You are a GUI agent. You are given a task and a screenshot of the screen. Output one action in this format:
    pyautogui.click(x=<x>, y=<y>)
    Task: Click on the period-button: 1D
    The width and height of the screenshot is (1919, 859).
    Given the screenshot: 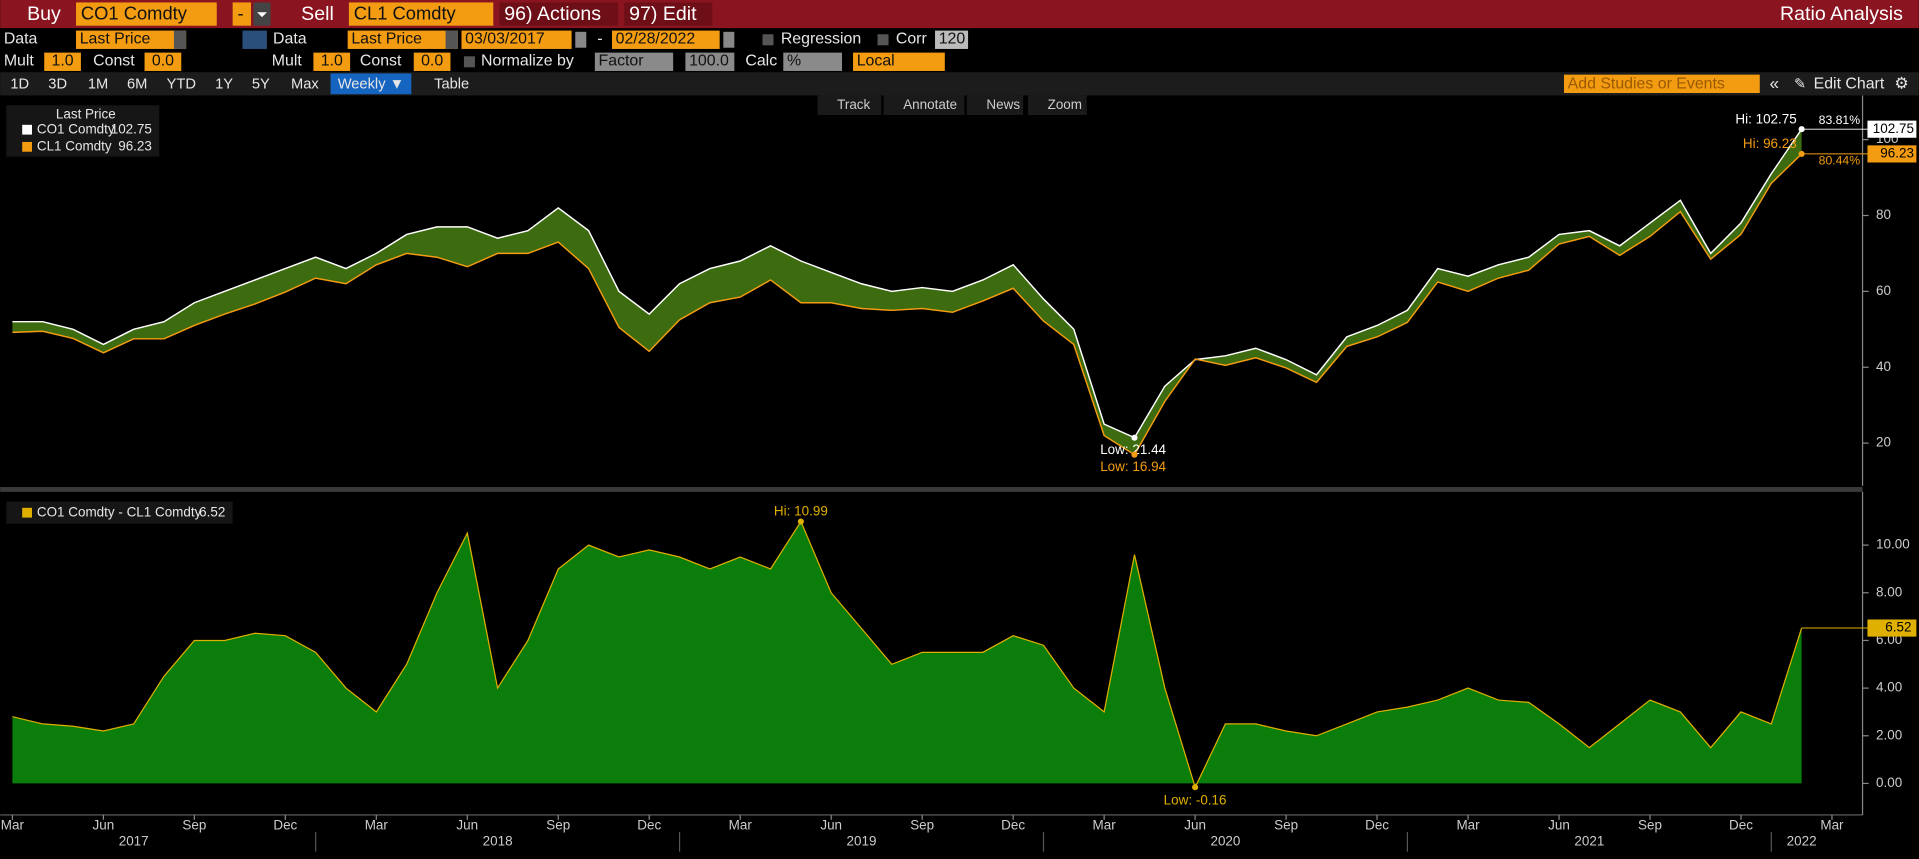 What is the action you would take?
    pyautogui.click(x=19, y=84)
    